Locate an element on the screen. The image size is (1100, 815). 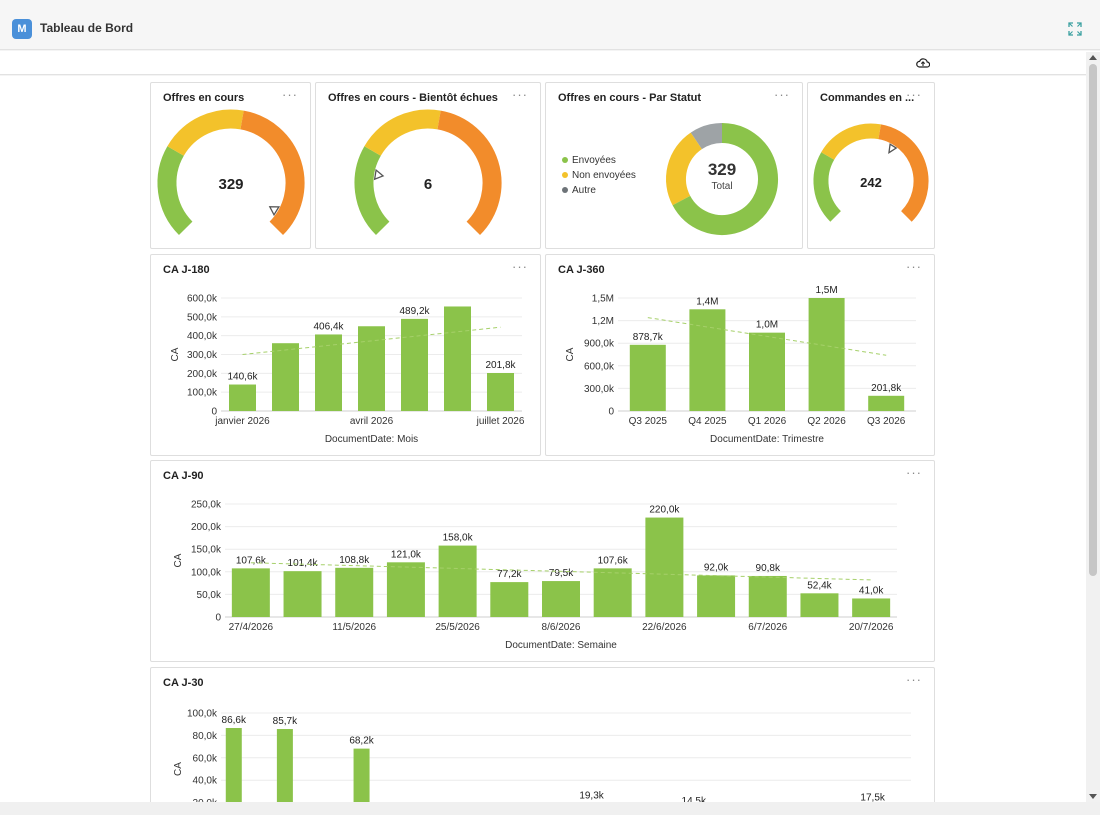
data-label: 121,0k is located at coordinates (406, 554).